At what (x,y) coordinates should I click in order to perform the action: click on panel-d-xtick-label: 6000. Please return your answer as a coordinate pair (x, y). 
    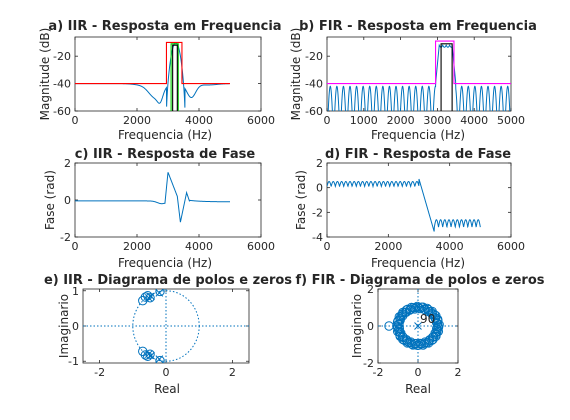
    Looking at the image, I should click on (511, 246).